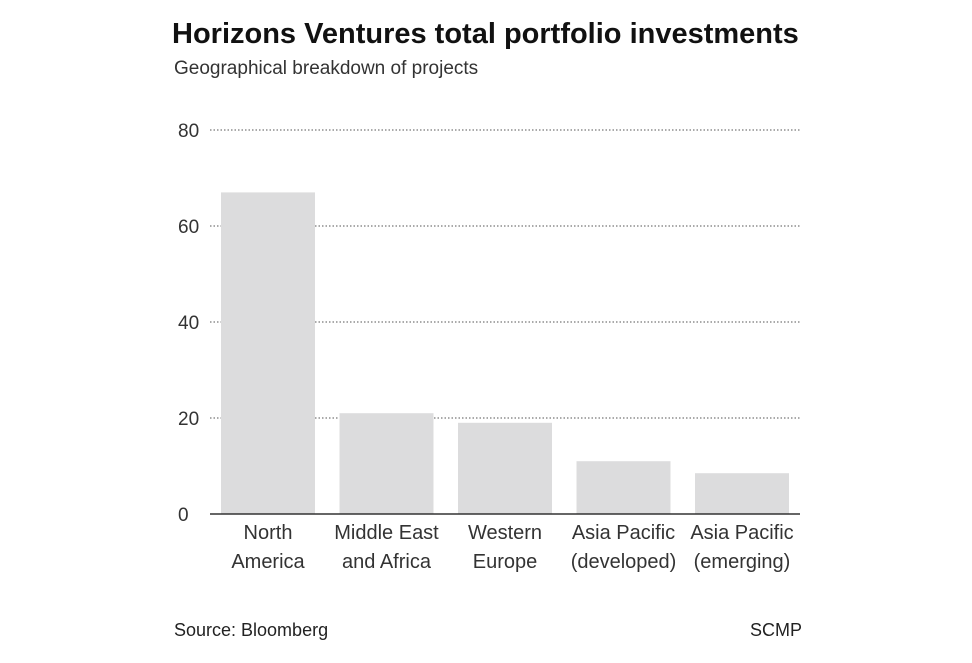  Describe the element at coordinates (268, 533) in the screenshot. I see `x-tick-label: North` at that location.